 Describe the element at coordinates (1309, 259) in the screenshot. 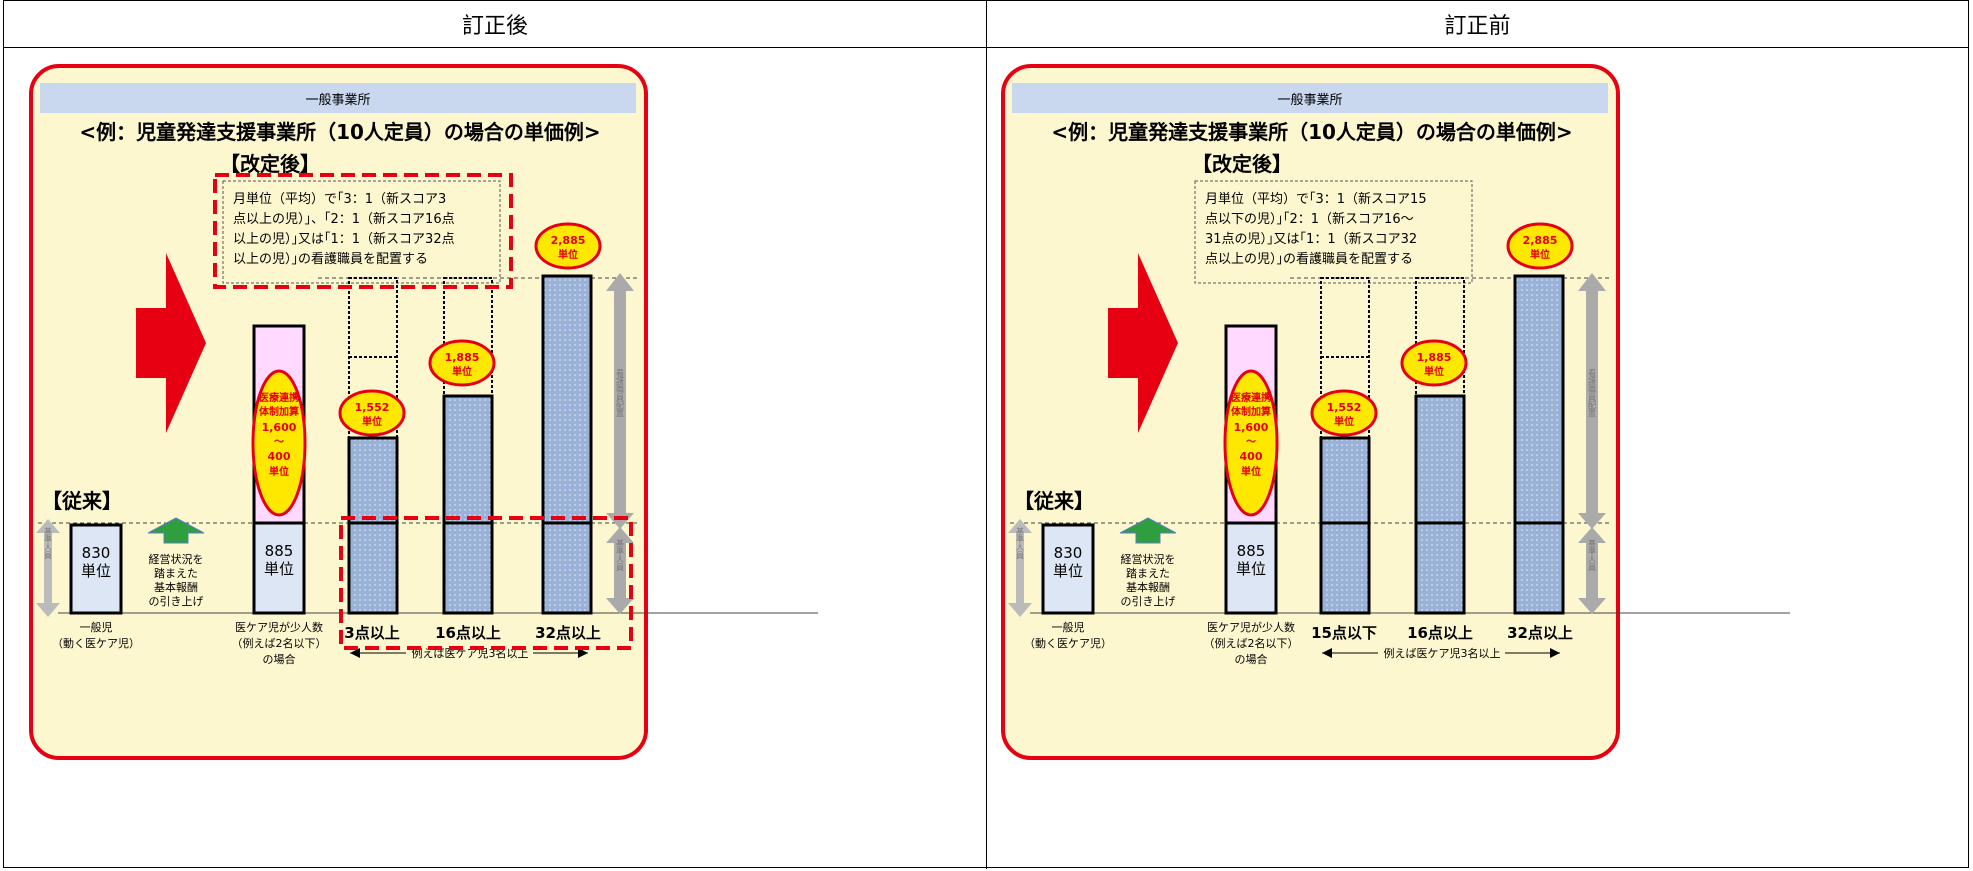

I see `note-line: 点以上の児）｣の看護職員を配置する` at that location.